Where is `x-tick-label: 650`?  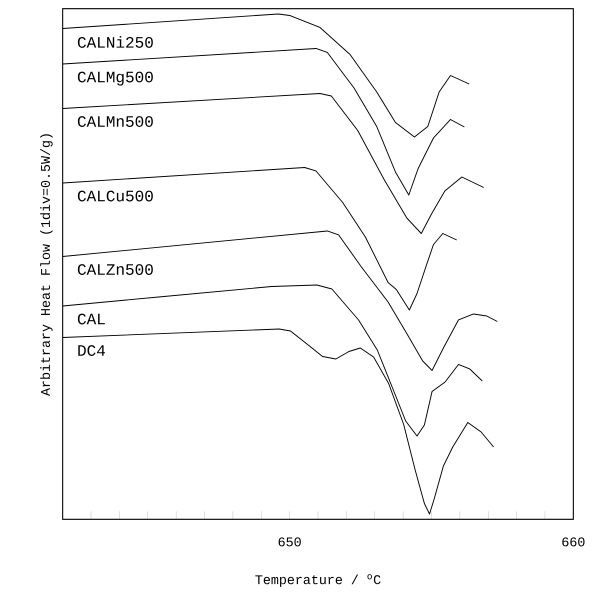 x-tick-label: 650 is located at coordinates (289, 541).